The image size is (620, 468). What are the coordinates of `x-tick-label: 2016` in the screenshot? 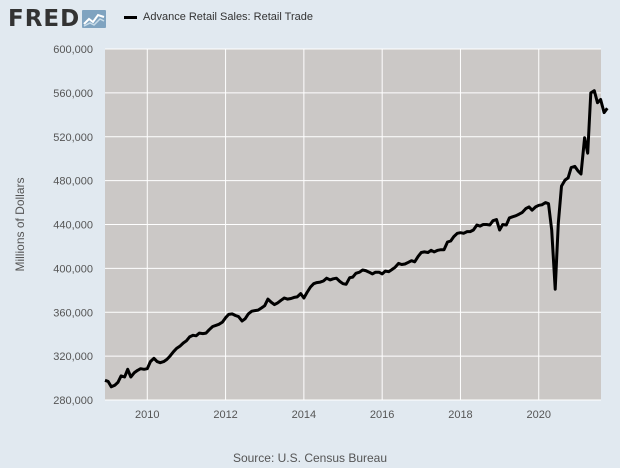 It's located at (382, 415).